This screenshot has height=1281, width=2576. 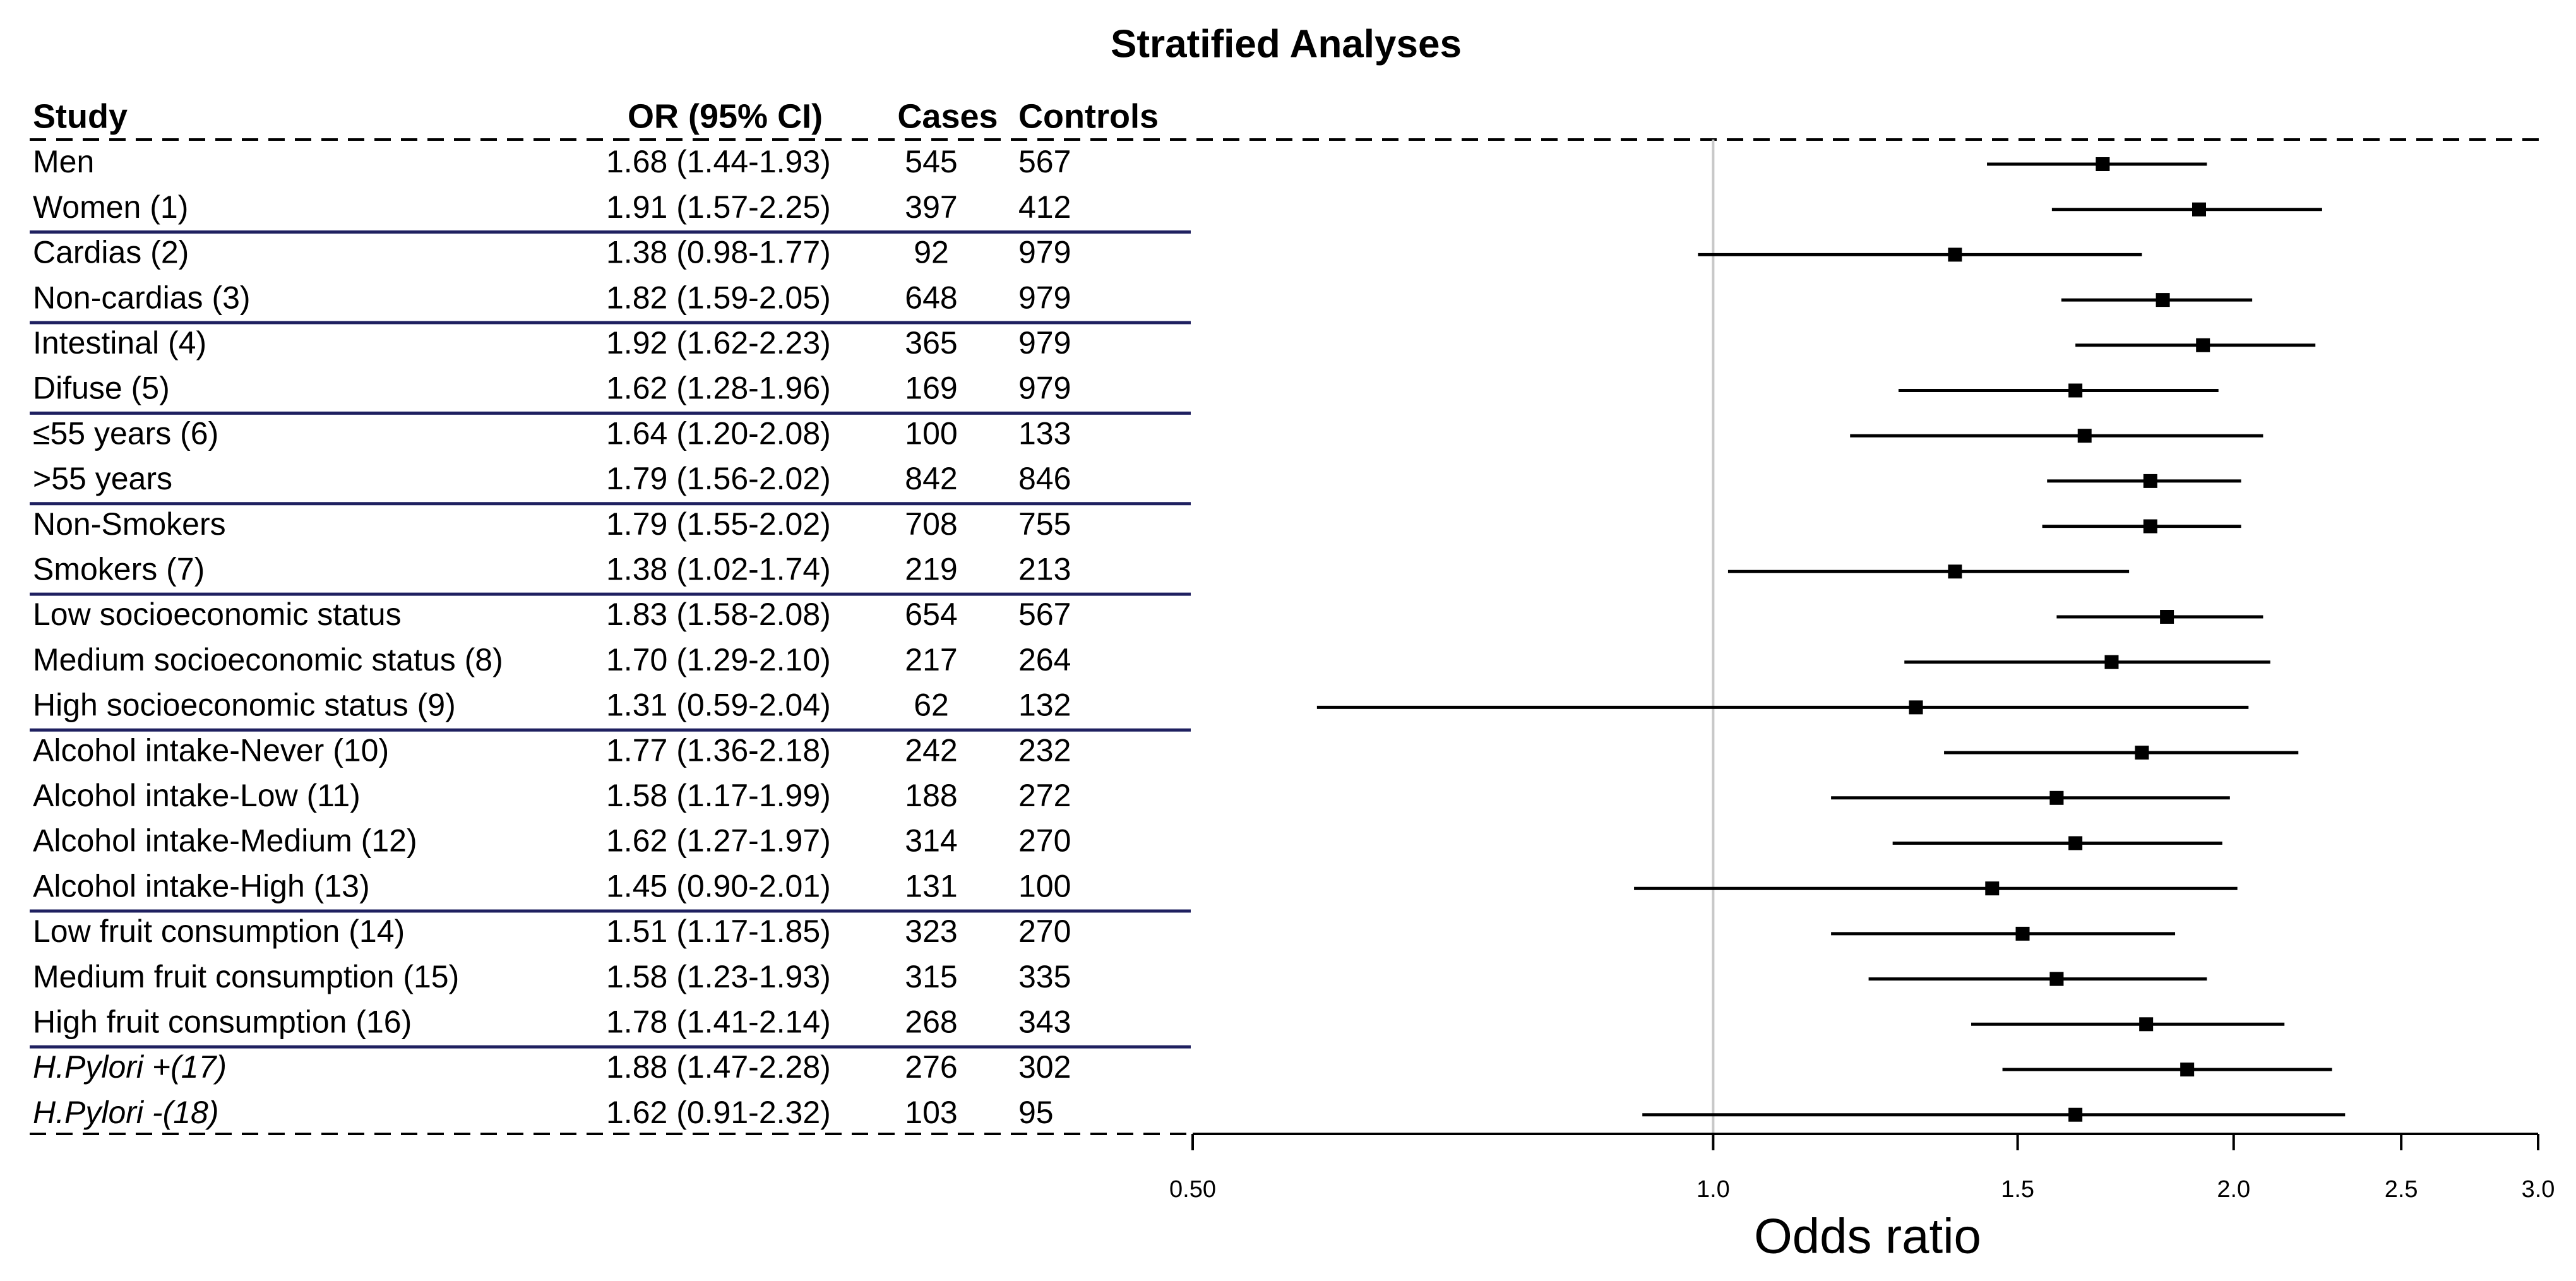 What do you see at coordinates (718, 297) in the screenshot?
I see `or-ci: 1.82 (1.59-2.05)` at bounding box center [718, 297].